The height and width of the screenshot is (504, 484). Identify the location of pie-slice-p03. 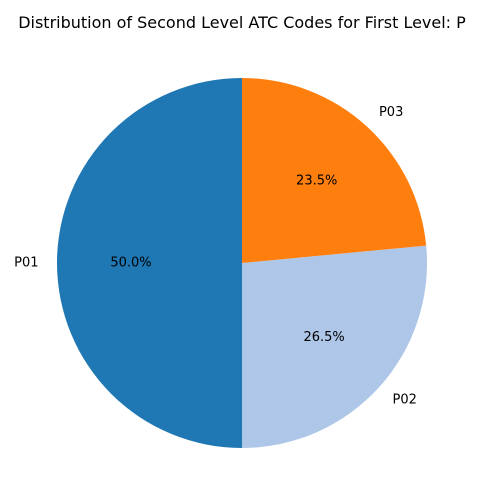
(334, 170).